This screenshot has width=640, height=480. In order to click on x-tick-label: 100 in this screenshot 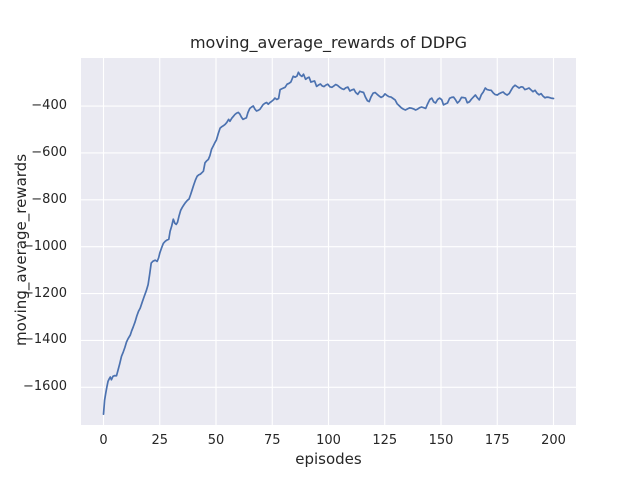, I will do `click(328, 440)`.